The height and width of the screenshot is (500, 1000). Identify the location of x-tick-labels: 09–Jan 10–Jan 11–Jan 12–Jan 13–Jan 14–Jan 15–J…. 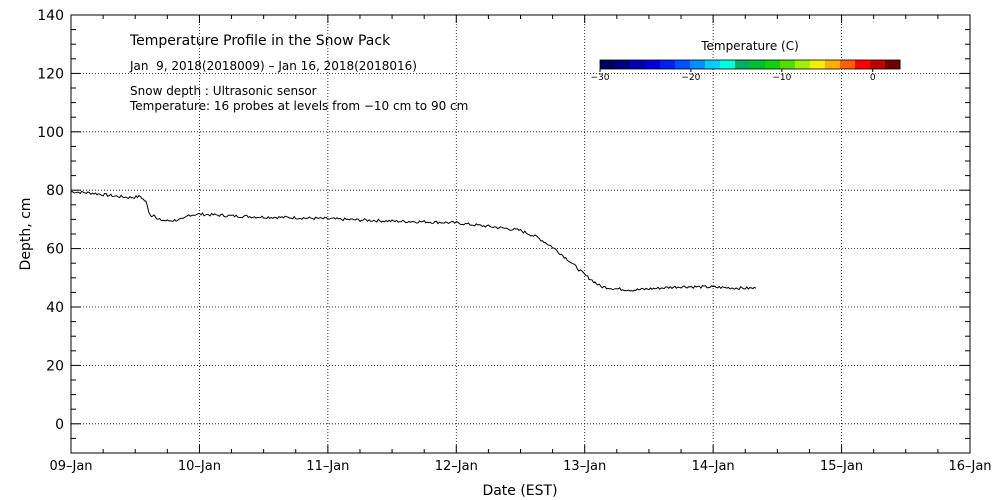
(520, 466).